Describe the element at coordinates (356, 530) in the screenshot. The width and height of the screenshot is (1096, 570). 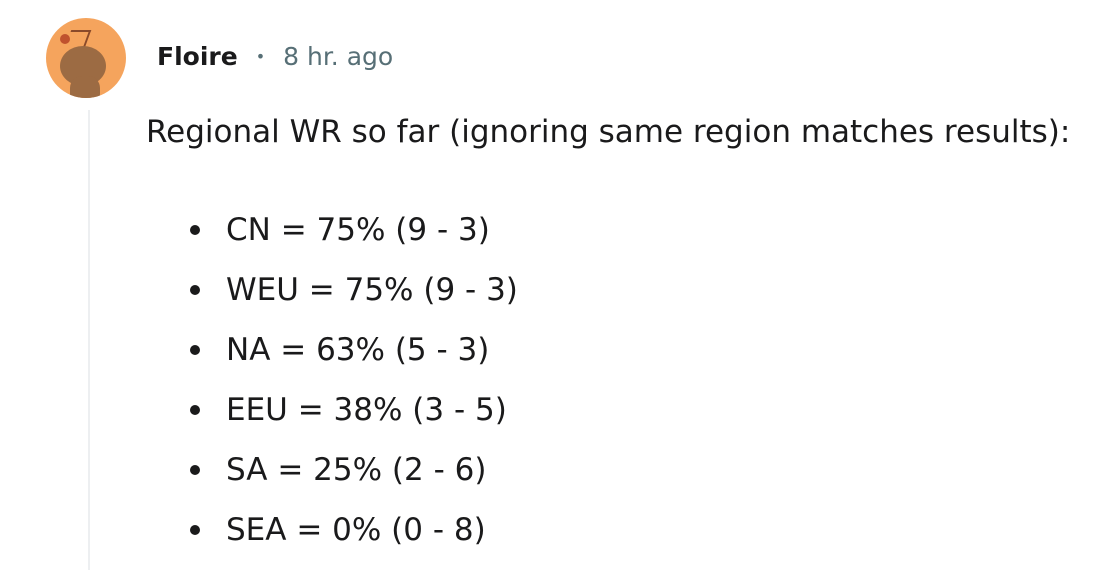
I see `list-item-text: SEA = 0% (0 - 8)` at that location.